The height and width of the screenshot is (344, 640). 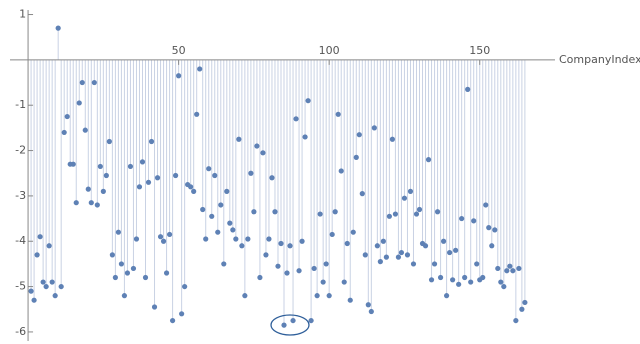 I want to click on y-tick-label: -2, so click(x=20, y=150).